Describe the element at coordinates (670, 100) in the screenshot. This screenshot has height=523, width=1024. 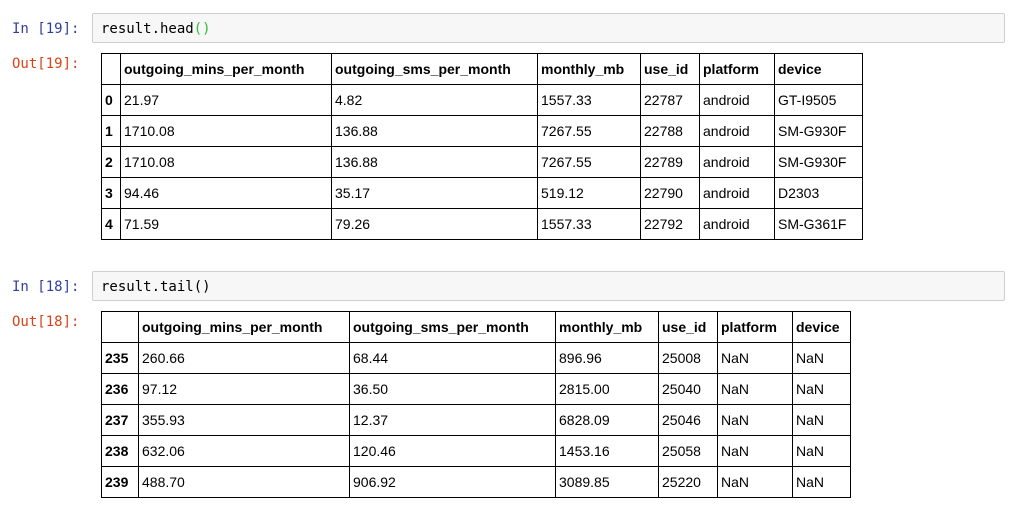
I see `table-cell: 22787` at that location.